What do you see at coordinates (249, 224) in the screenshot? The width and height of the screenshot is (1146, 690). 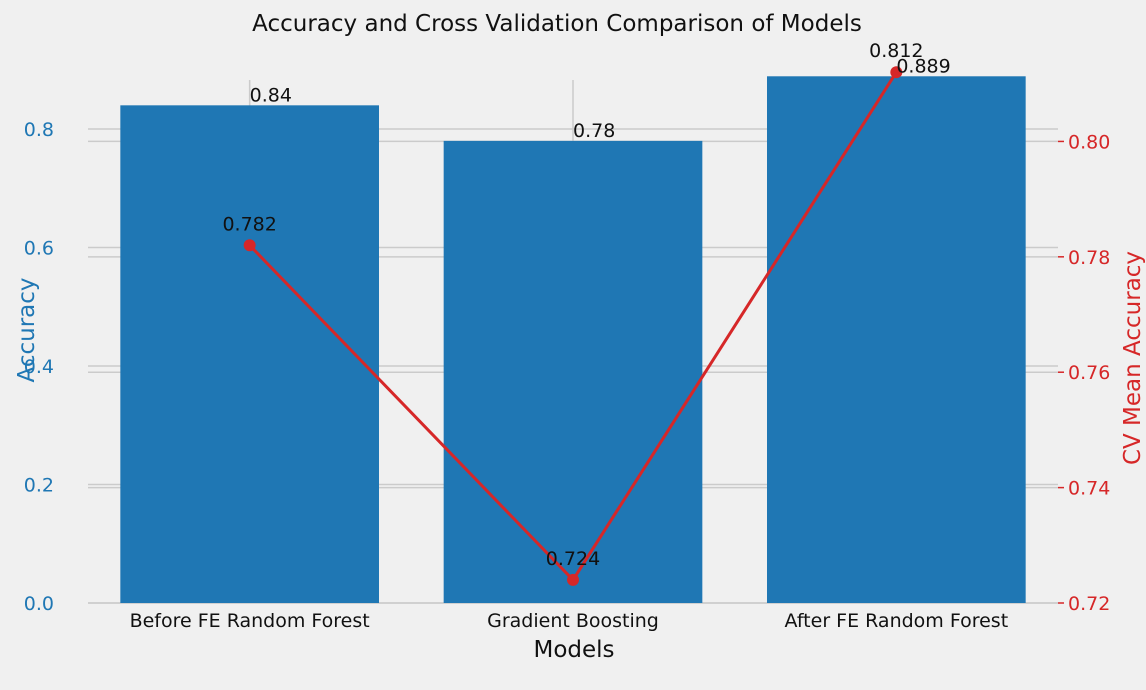 I see `cv-value-label: 0.782` at bounding box center [249, 224].